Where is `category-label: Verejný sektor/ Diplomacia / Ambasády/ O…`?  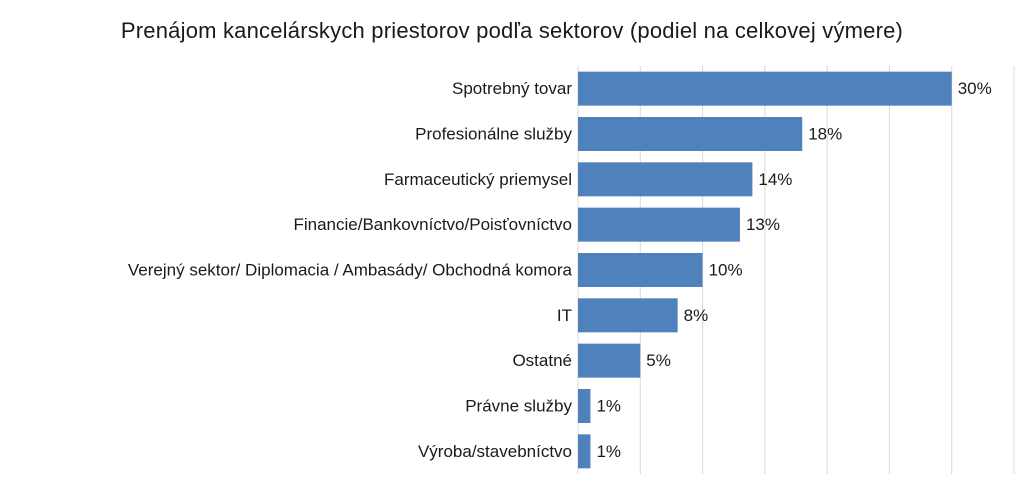 category-label: Verejný sektor/ Diplomacia / Ambasády/ O… is located at coordinates (350, 270).